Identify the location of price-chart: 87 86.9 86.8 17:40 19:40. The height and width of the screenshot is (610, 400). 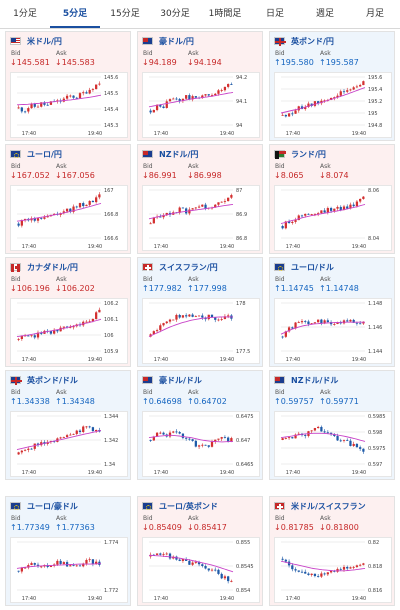
(201, 218).